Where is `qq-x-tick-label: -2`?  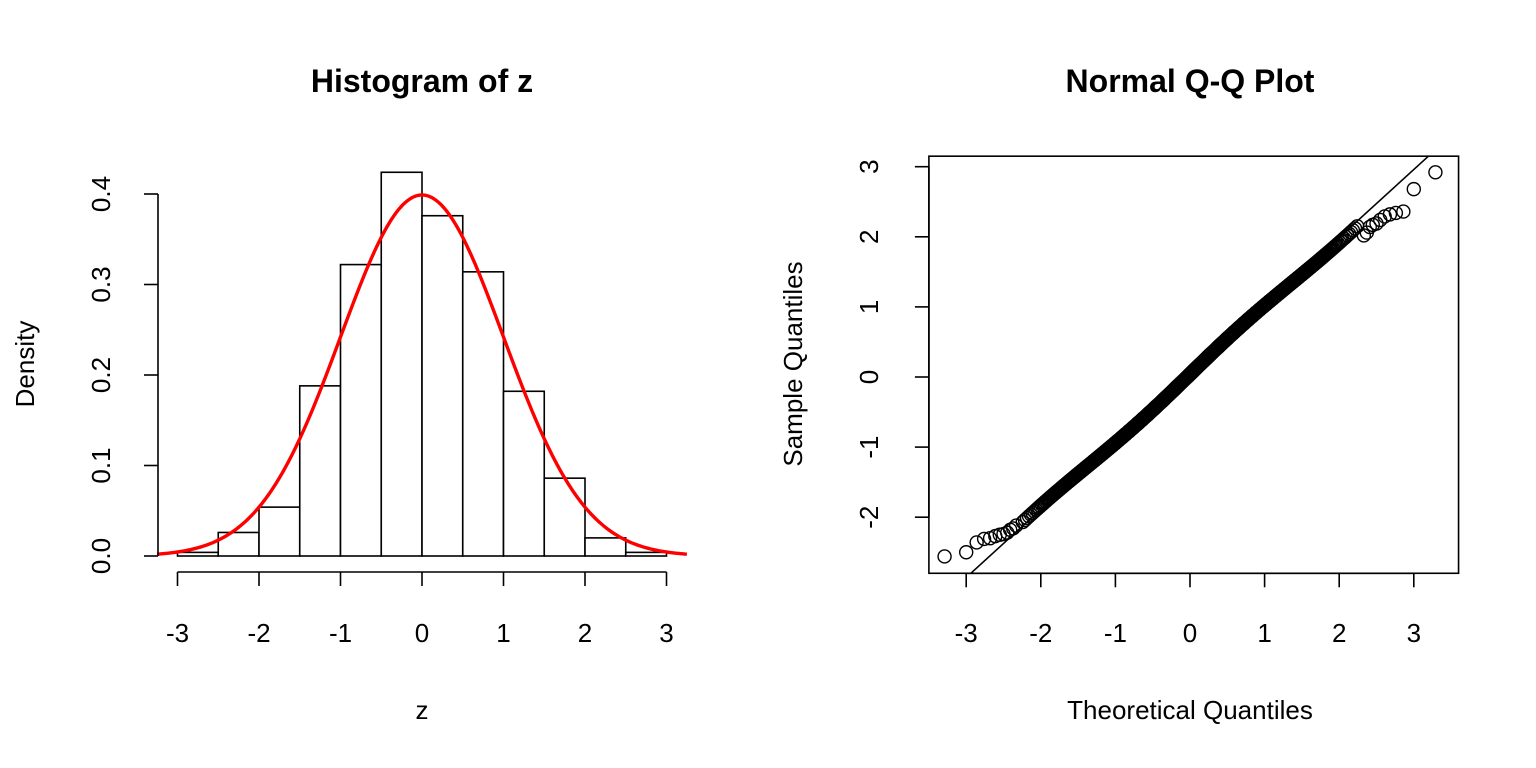
qq-x-tick-label: -2 is located at coordinates (1040, 633).